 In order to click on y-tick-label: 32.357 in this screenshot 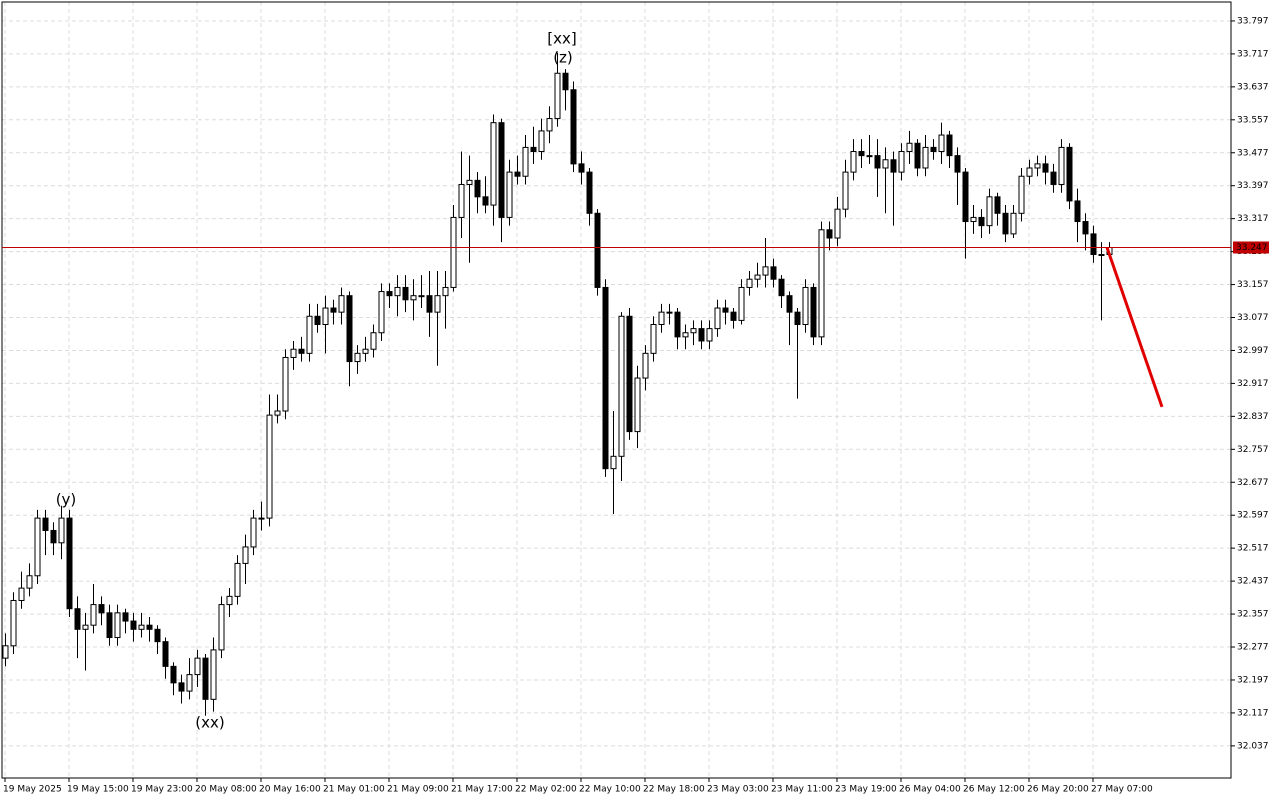, I will do `click(1253, 615)`.